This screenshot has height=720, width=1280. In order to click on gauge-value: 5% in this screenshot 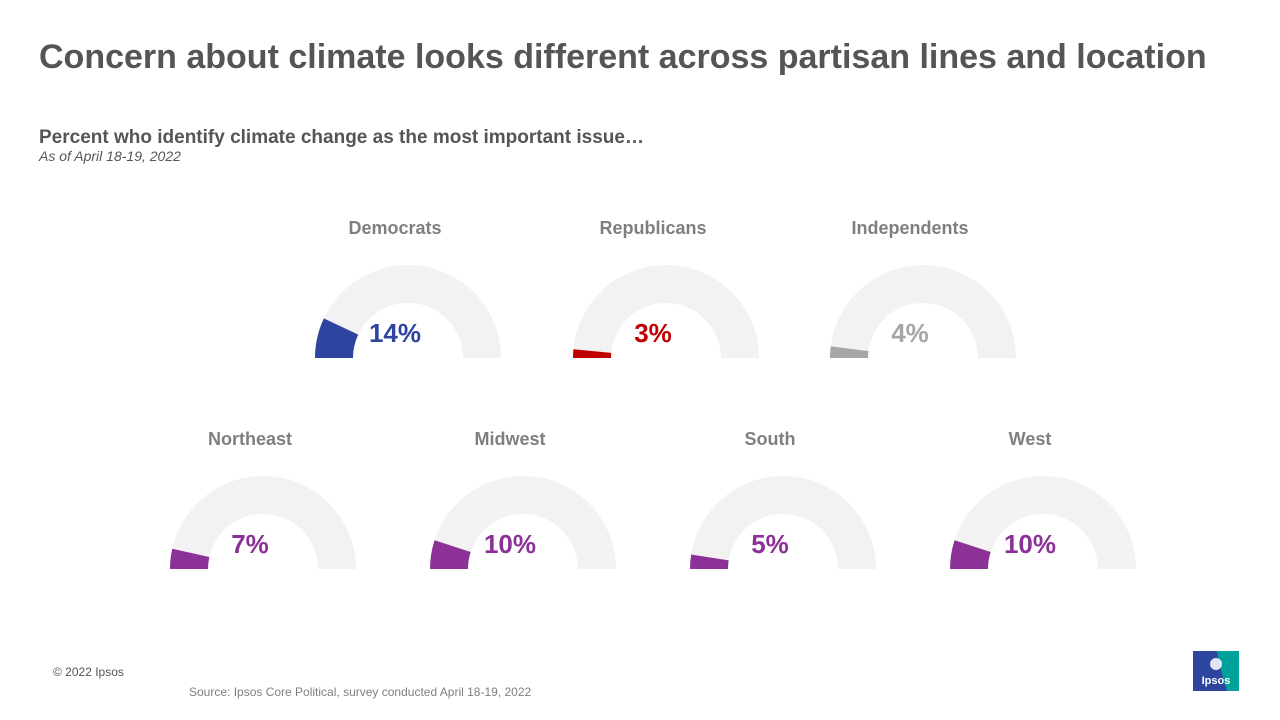, I will do `click(770, 544)`.